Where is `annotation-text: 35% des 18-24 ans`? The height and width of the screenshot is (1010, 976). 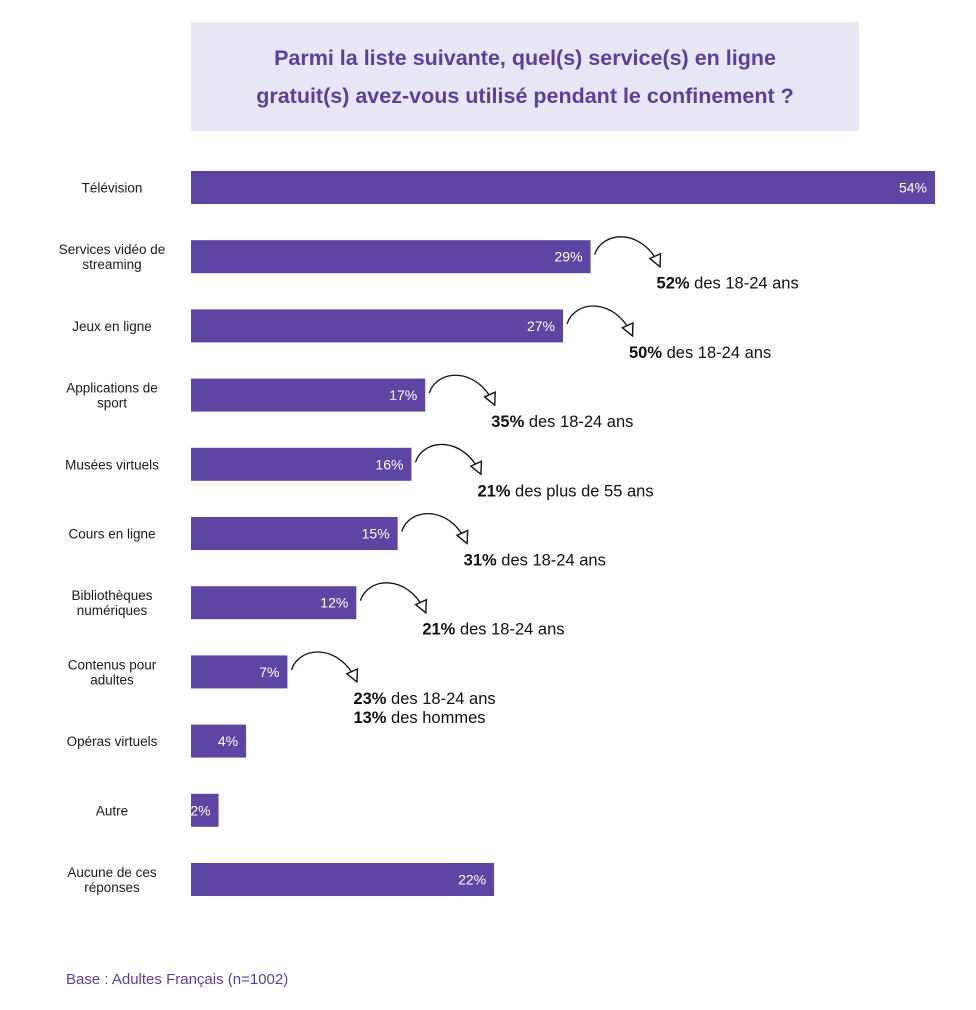
annotation-text: 35% des 18-24 ans is located at coordinates (562, 422).